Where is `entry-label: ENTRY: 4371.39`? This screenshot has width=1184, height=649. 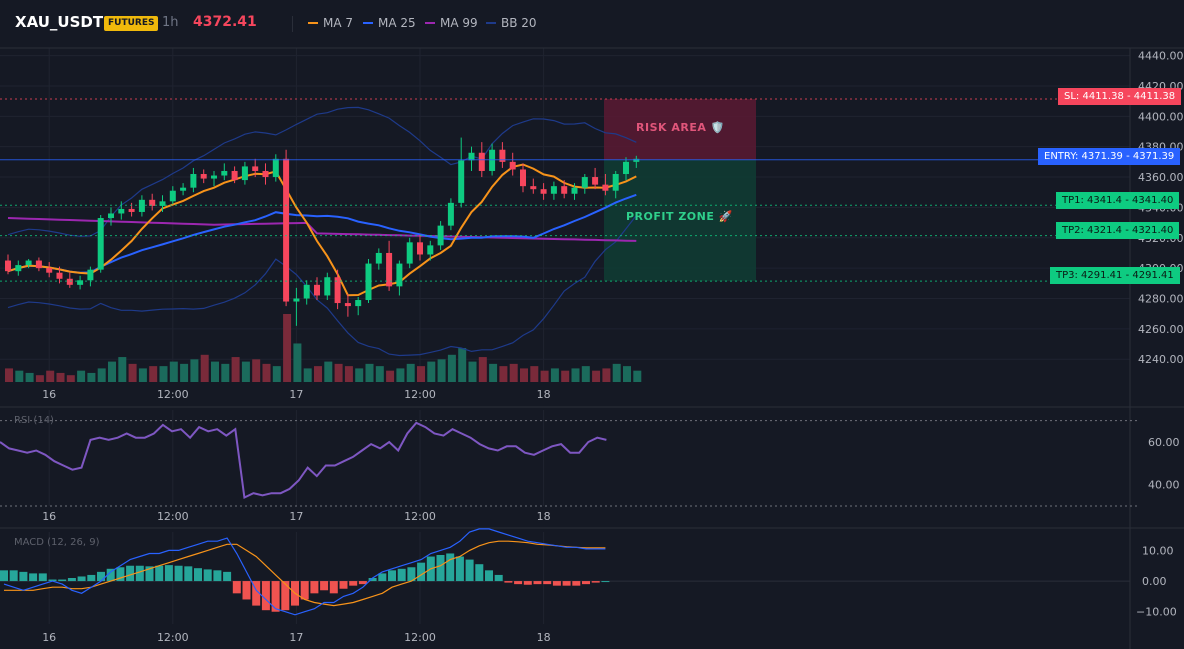
entry-label: ENTRY: 4371.39 is located at coordinates (1083, 156).